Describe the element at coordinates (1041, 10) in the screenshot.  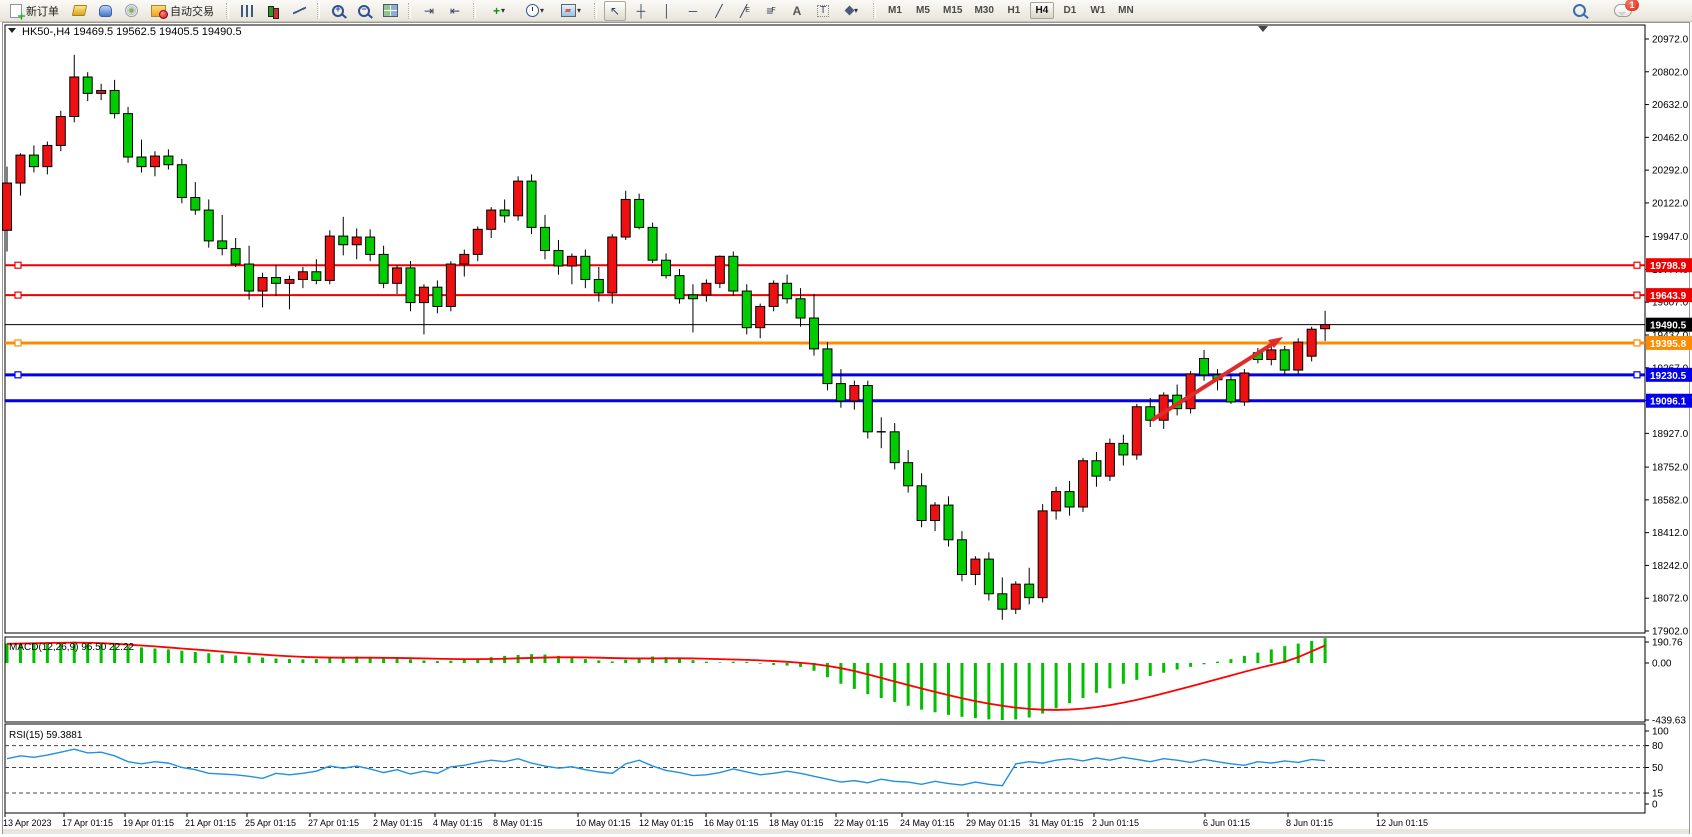
I see `timeframe-button-H4: H4` at that location.